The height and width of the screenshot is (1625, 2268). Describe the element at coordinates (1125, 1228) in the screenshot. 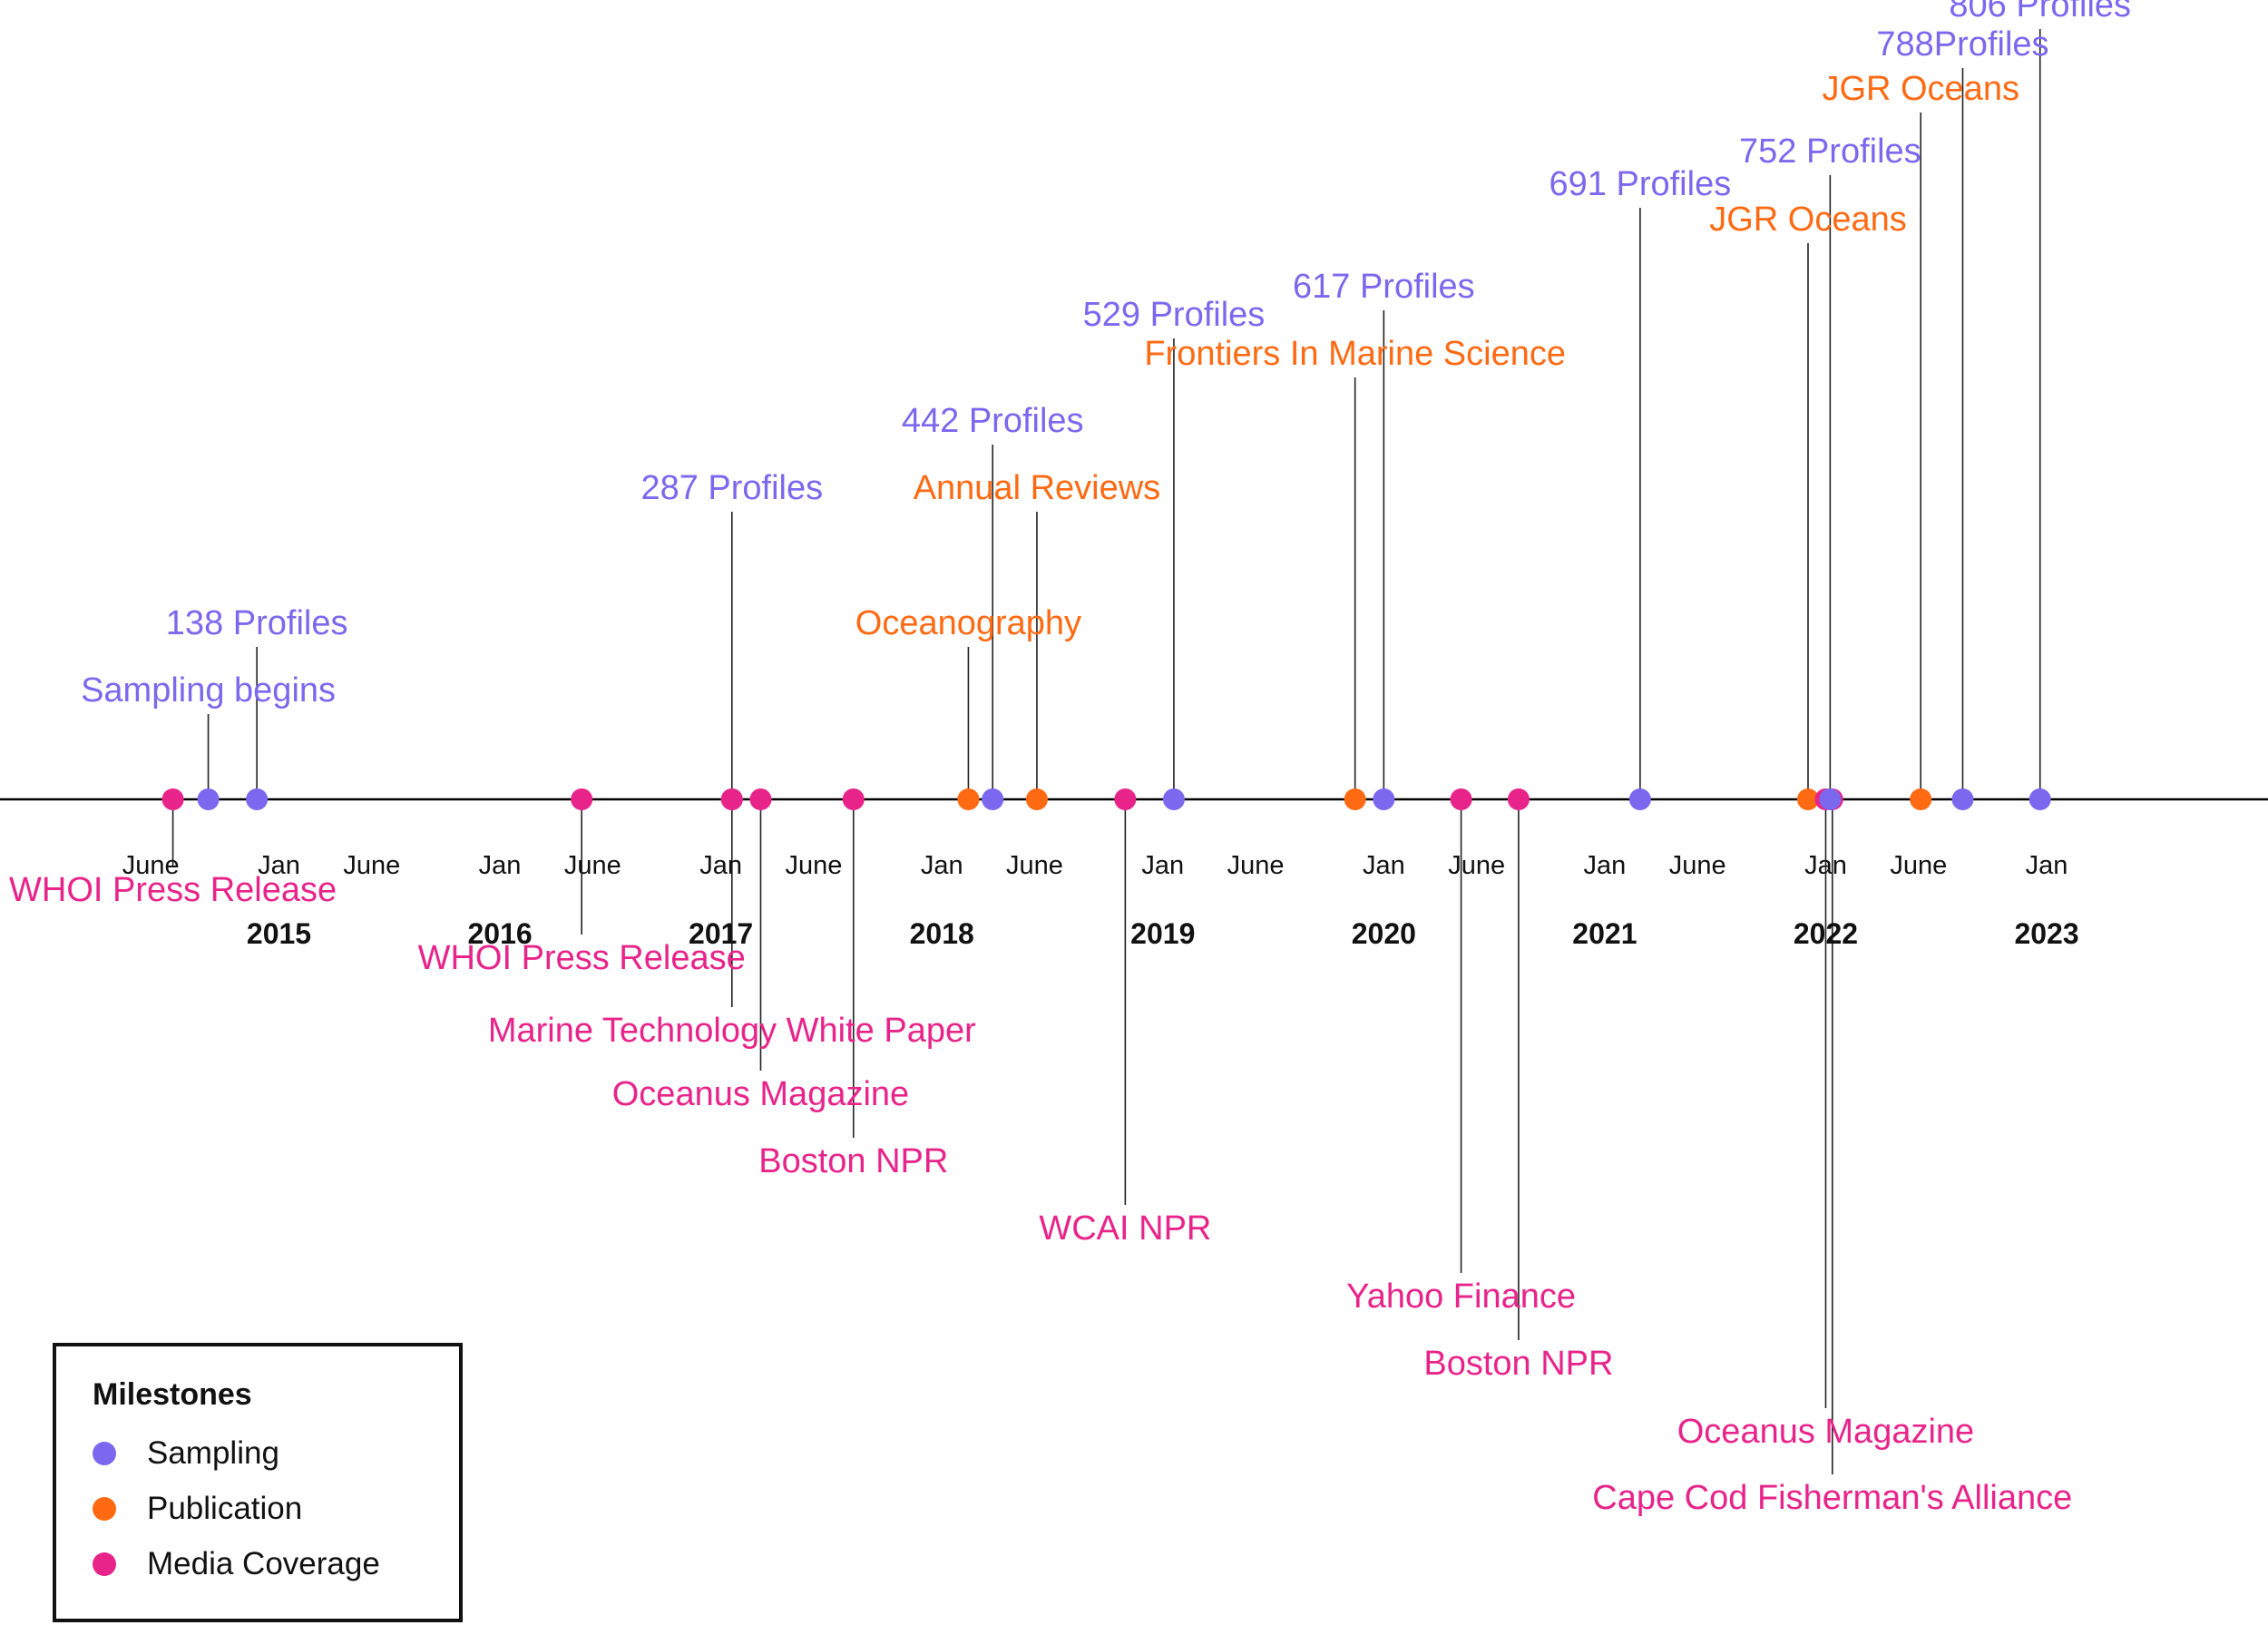

I see `event-label: WCAI NPR` at that location.